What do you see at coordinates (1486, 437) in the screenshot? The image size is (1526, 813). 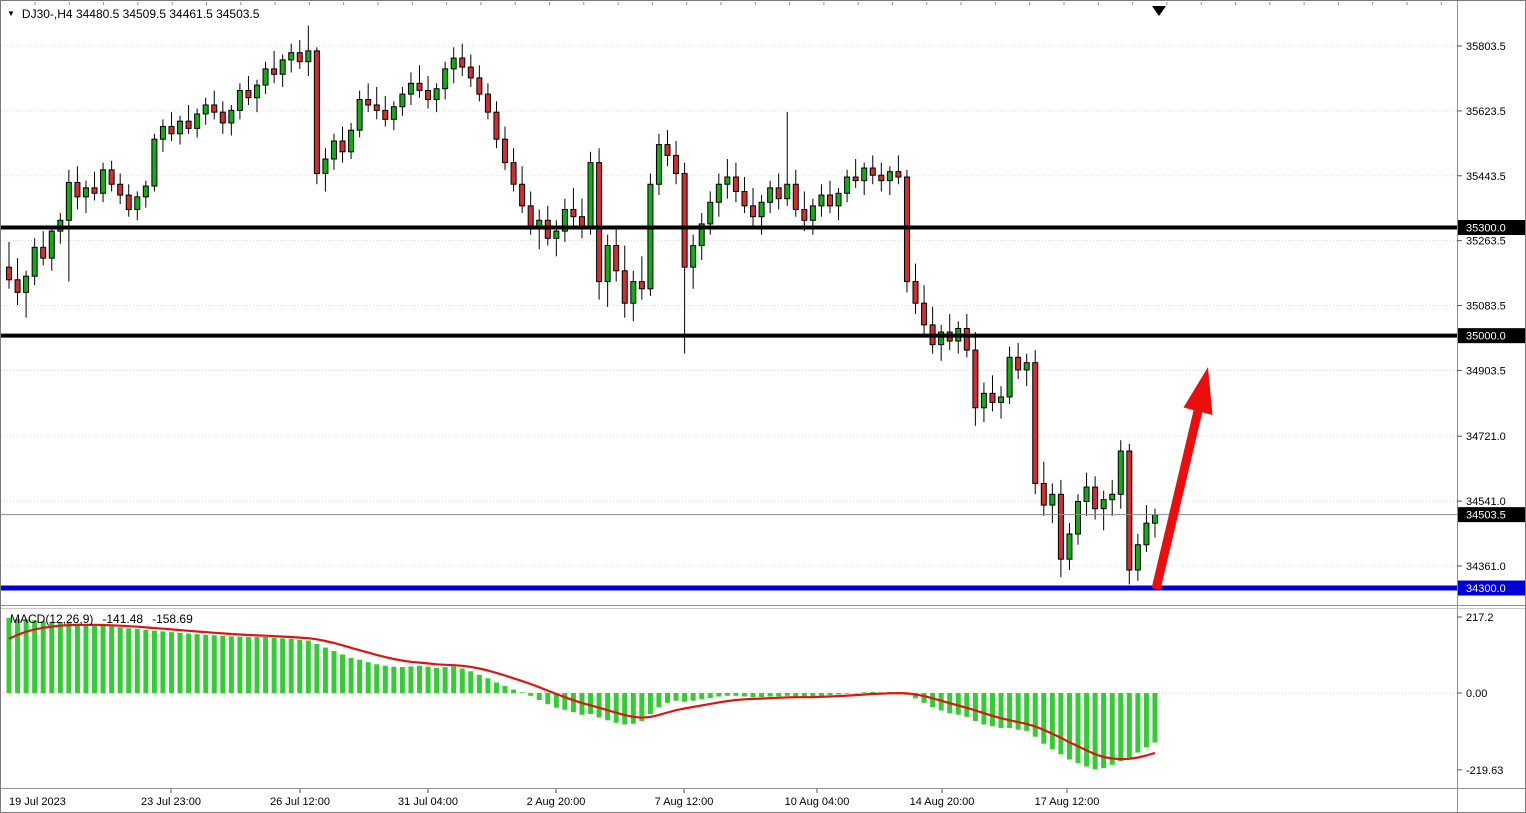 I see `price-tick-label: 34721.0` at bounding box center [1486, 437].